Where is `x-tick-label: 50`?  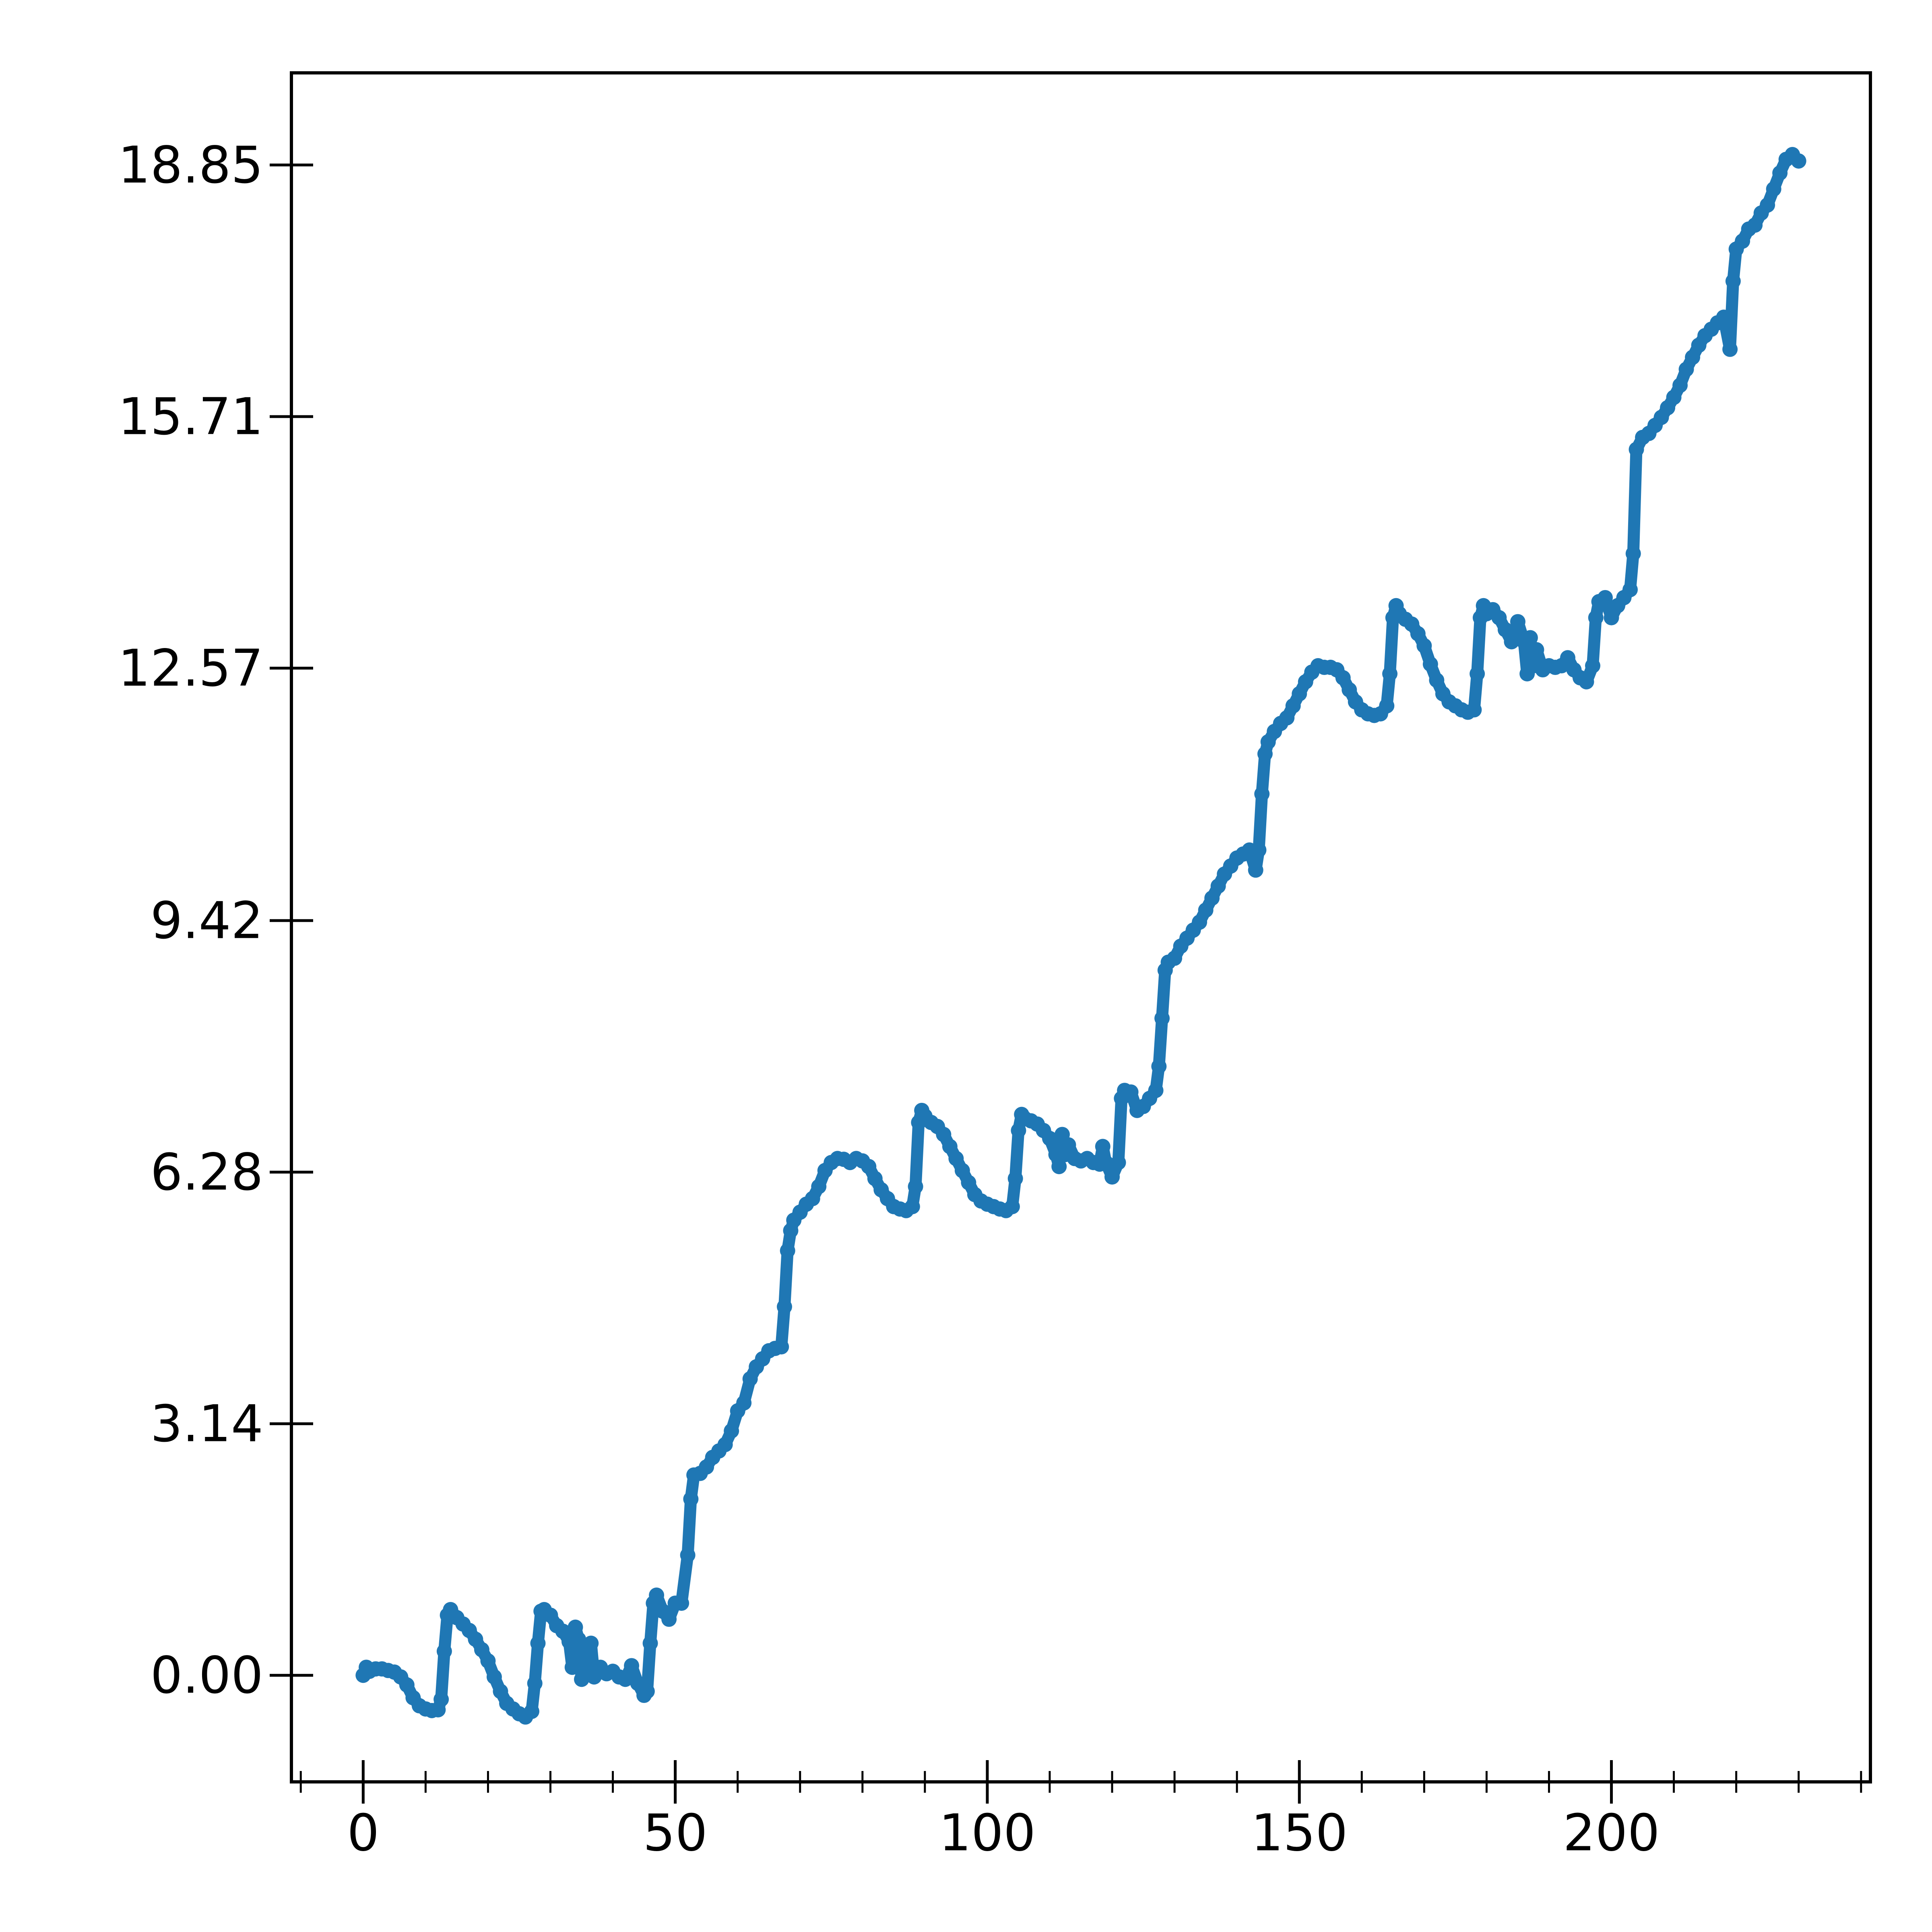 x-tick-label: 50 is located at coordinates (675, 1832).